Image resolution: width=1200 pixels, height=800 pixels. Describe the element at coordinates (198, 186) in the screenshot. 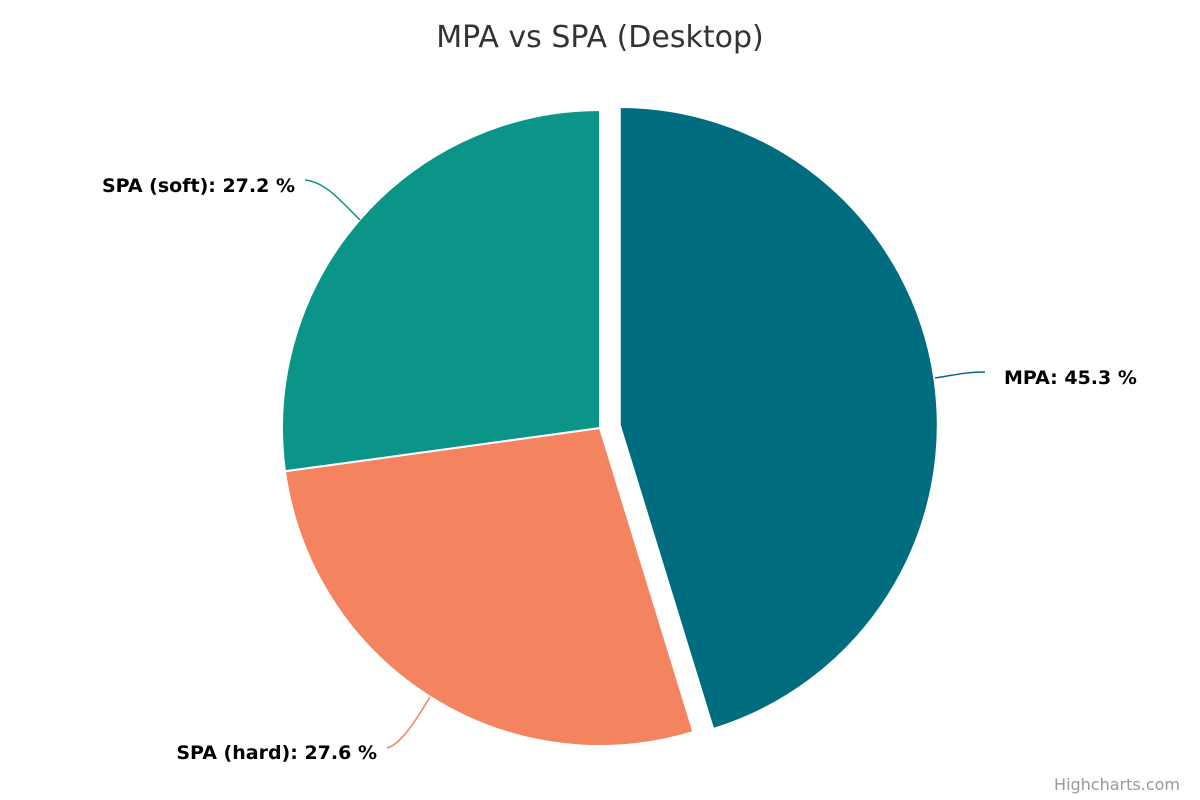

I see `data-label-spa-soft: SPA (soft): 27.2 %` at that location.